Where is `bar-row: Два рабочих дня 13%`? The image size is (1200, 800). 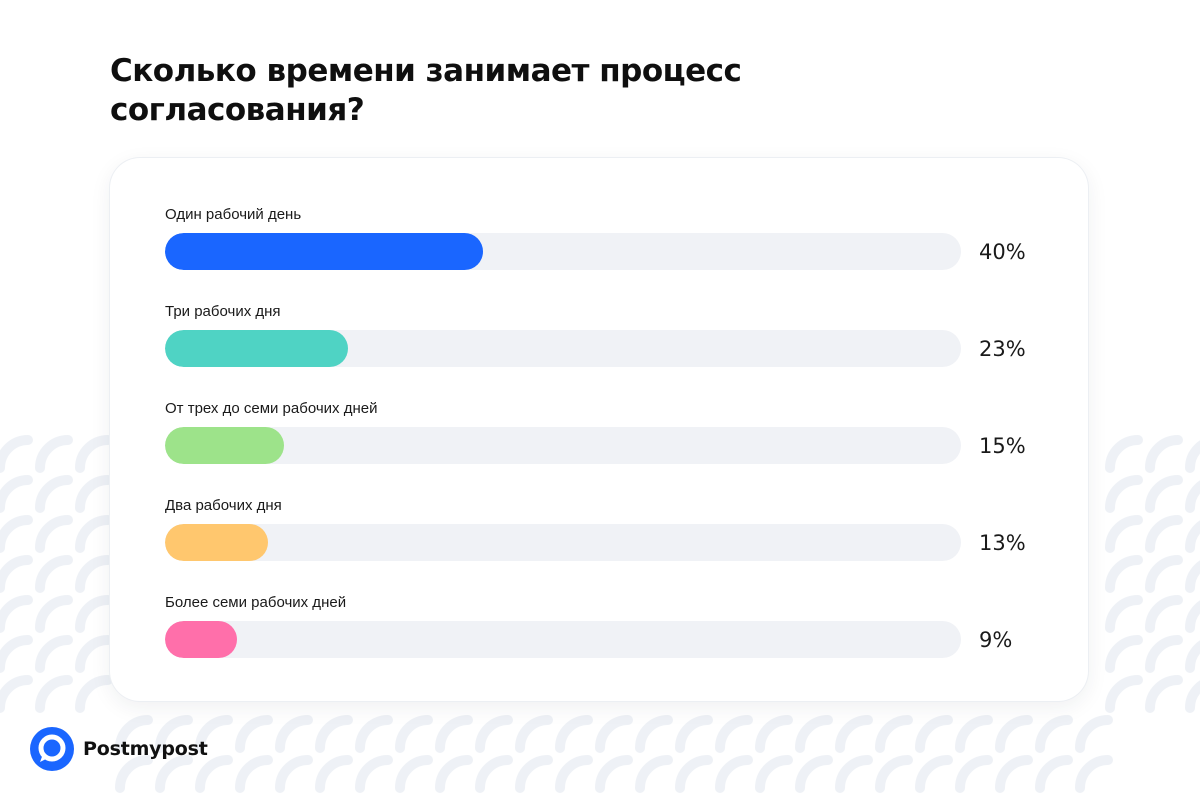 bar-row: Два рабочих дня 13% is located at coordinates (615, 537).